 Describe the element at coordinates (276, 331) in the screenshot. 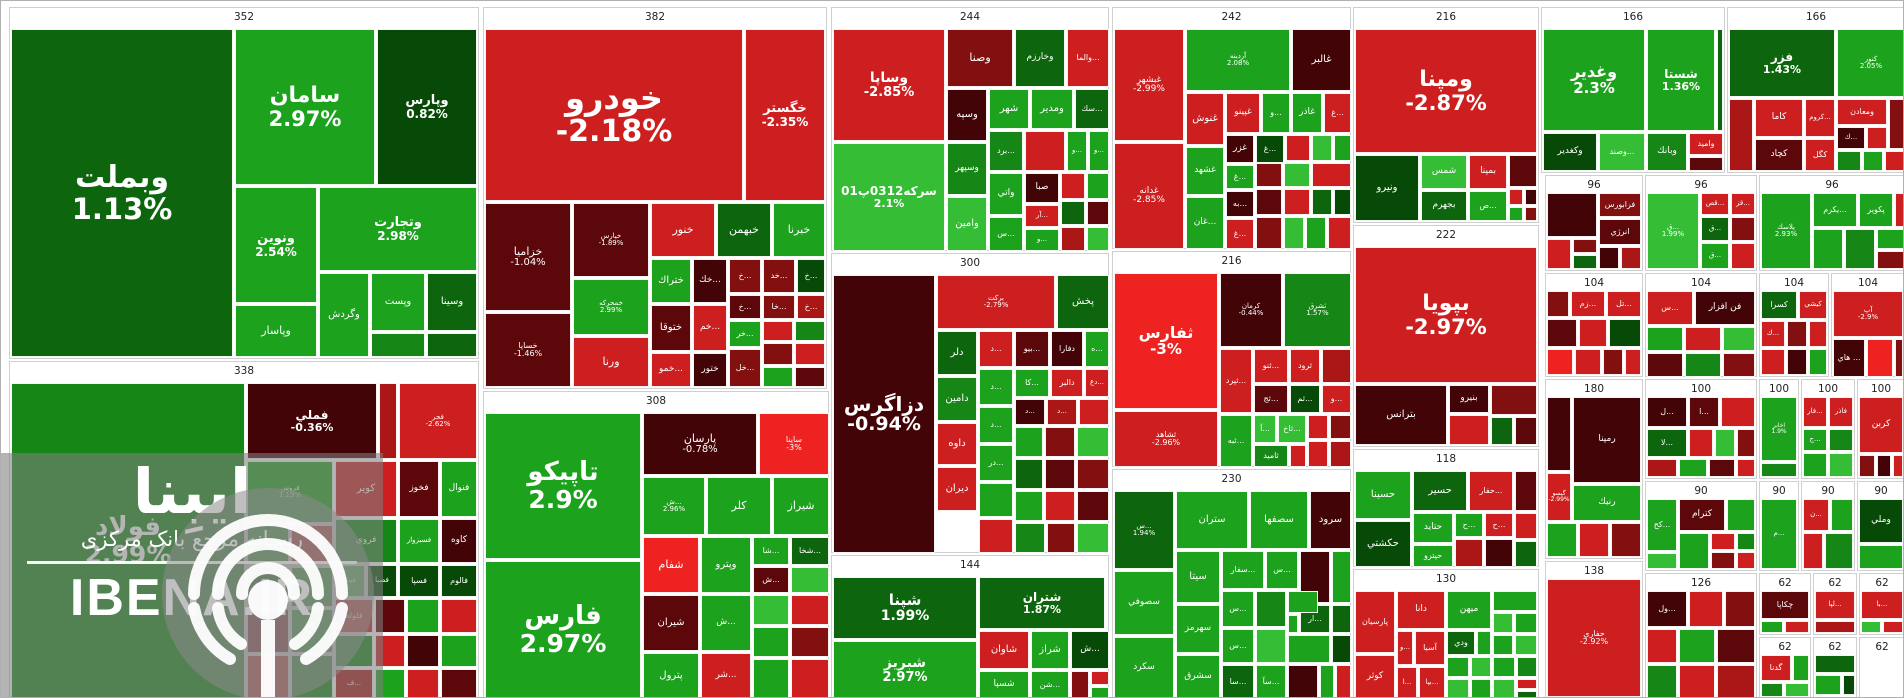

I see `tile-وپاسار: وپاسار` at that location.